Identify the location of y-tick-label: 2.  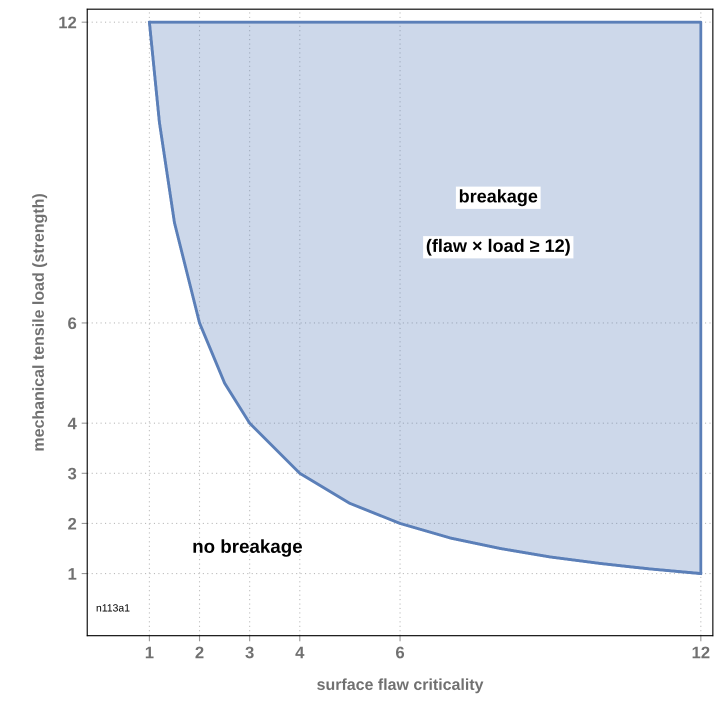
(72, 524).